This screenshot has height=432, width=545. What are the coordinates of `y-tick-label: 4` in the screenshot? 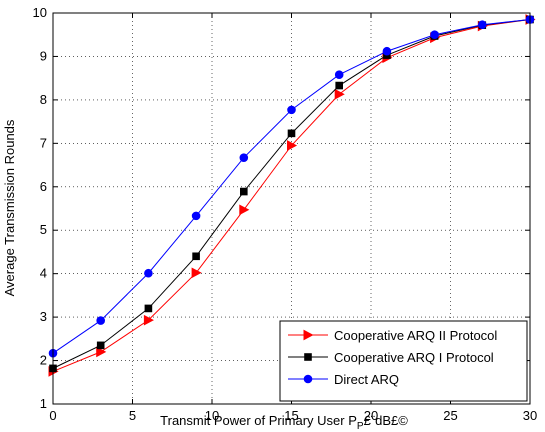 It's located at (43, 273).